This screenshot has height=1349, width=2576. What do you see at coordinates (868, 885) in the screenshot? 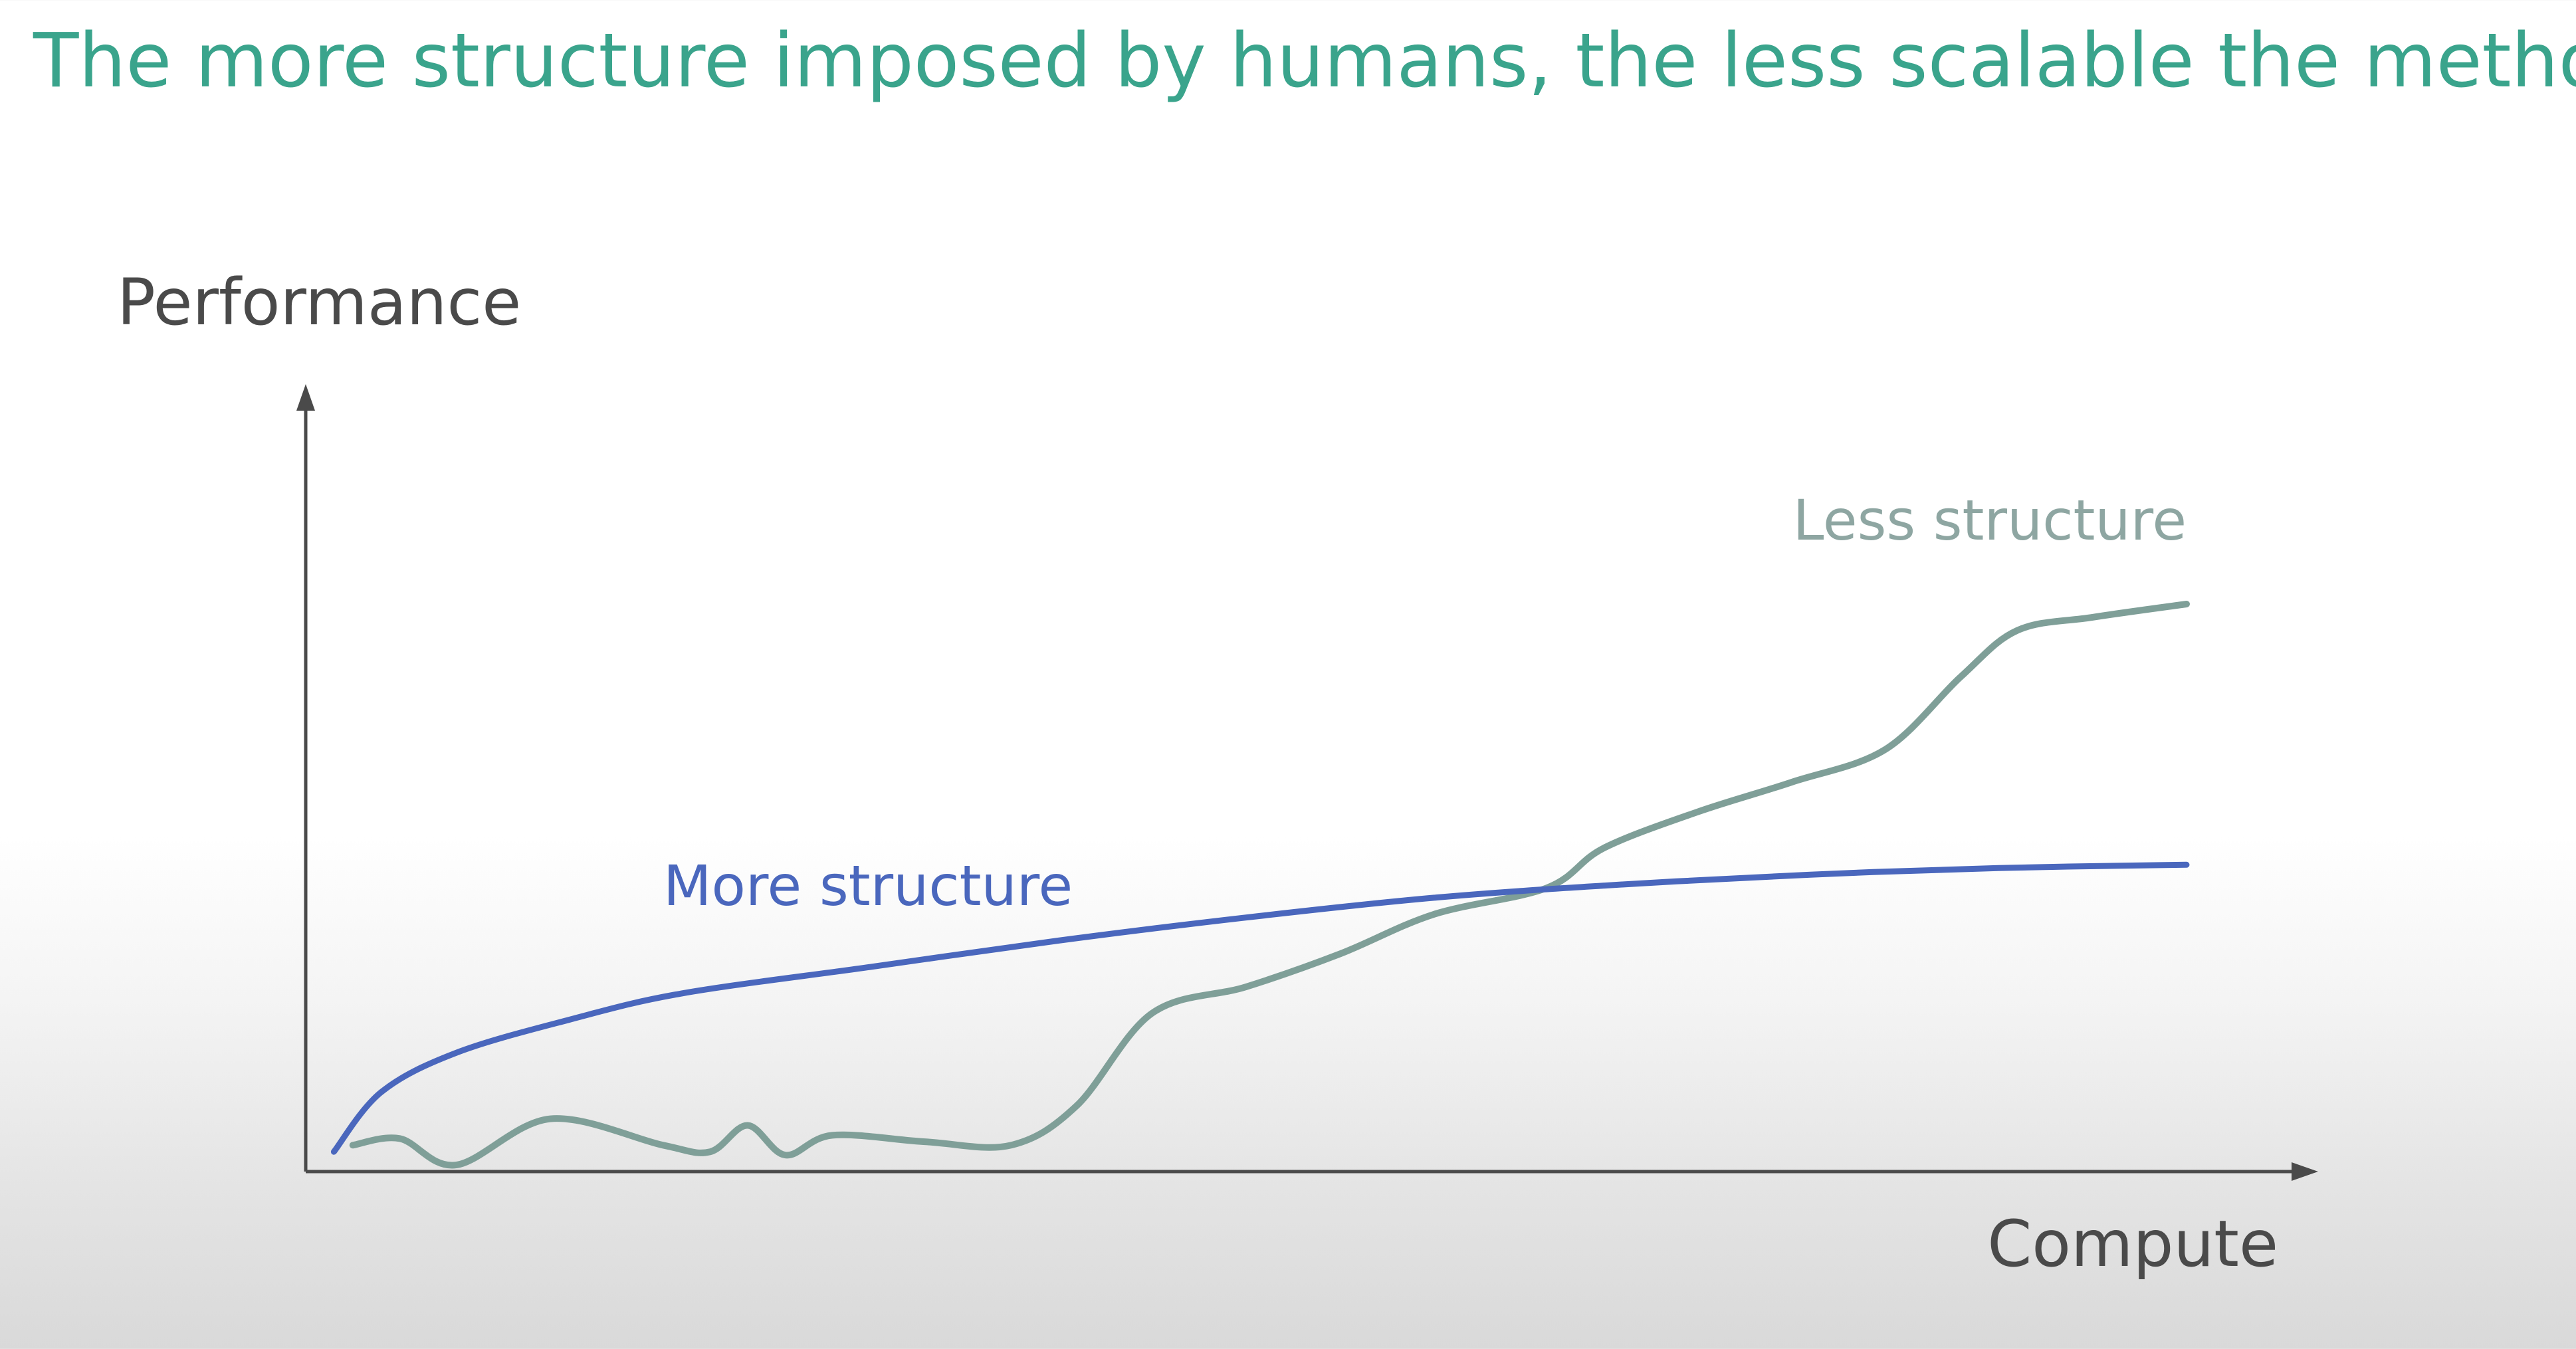
I see `series-label-more-structure: More structure` at bounding box center [868, 885].